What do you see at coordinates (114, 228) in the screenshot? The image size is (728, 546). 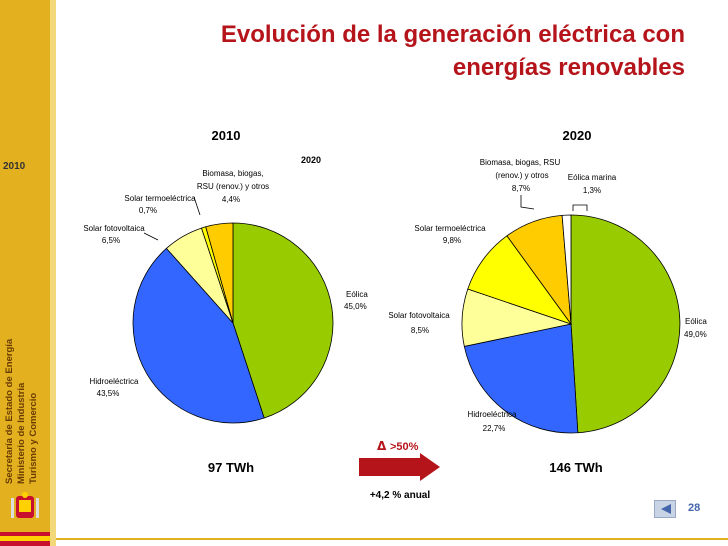 I see `label-2010-foto-name: Solar fotovoltaica` at bounding box center [114, 228].